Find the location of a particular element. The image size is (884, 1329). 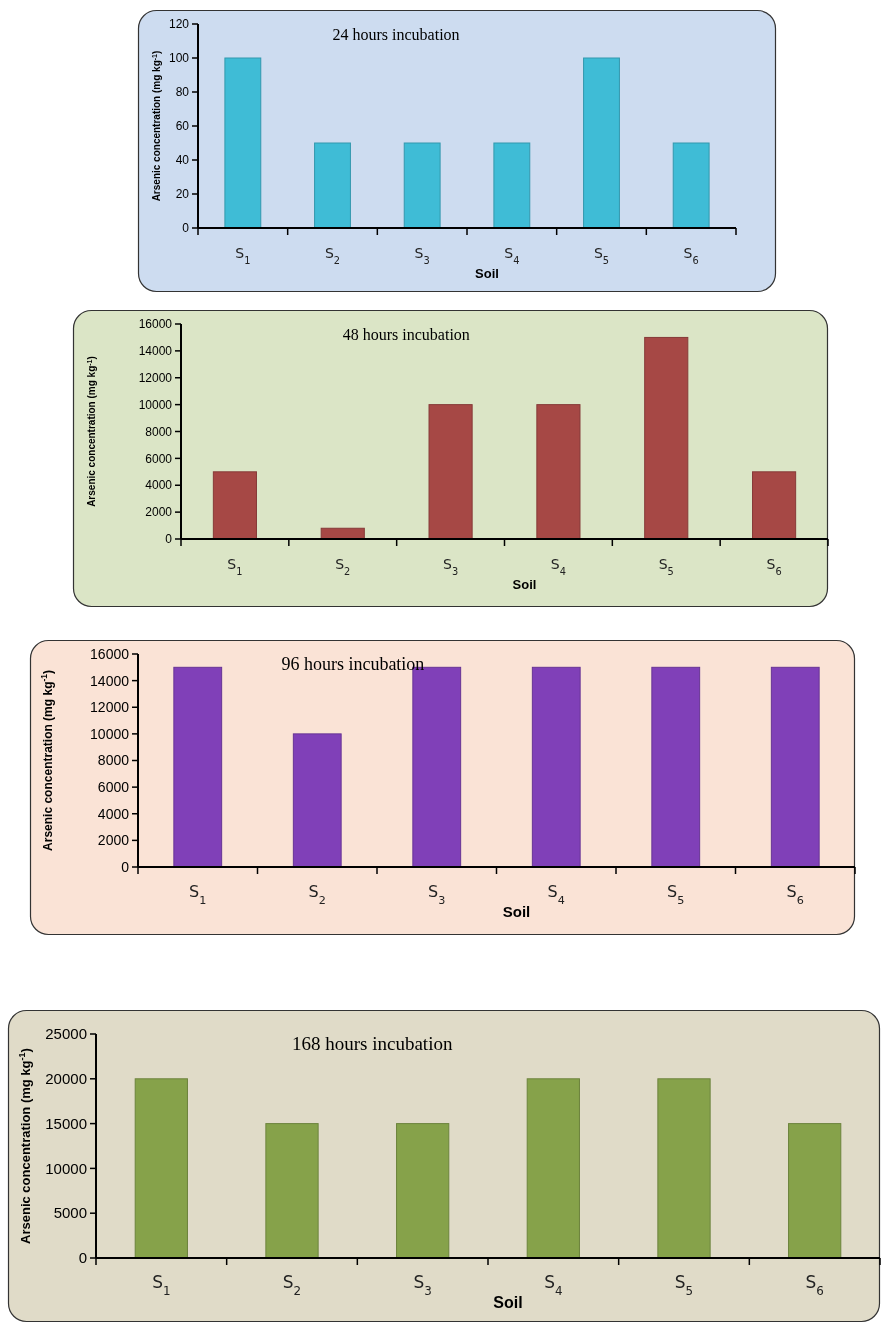

chart-title: 24 hours incubation is located at coordinates (396, 34).